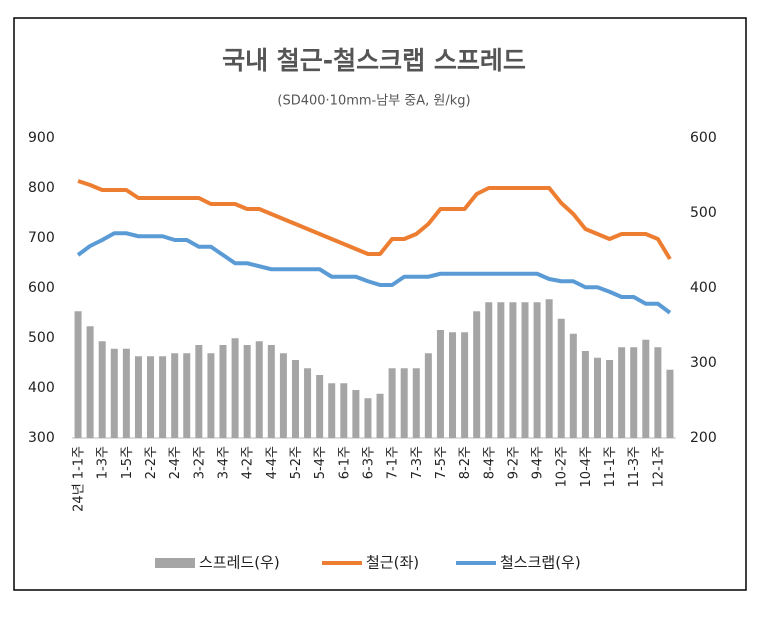 The width and height of the screenshot is (764, 618). What do you see at coordinates (272, 462) in the screenshot?
I see `x-tick-label: 4-4주` at bounding box center [272, 462].